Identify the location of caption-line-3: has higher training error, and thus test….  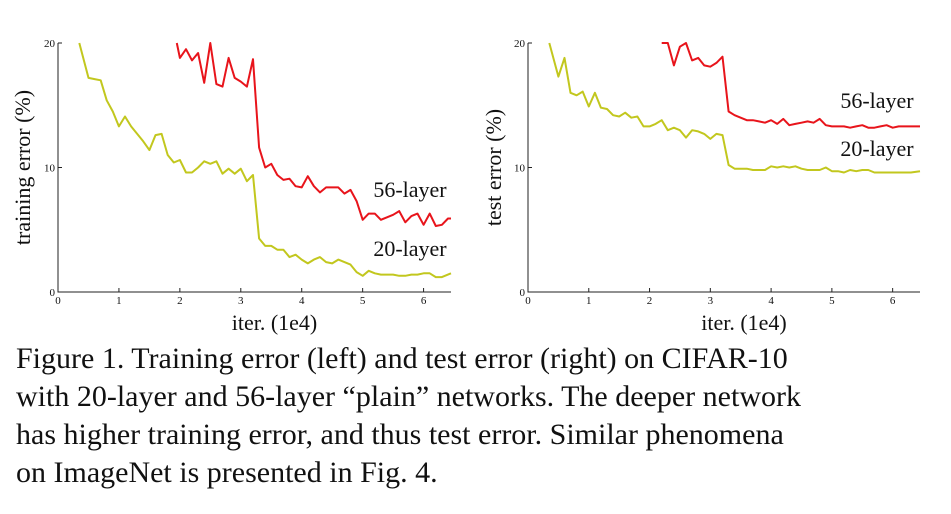
(400, 434).